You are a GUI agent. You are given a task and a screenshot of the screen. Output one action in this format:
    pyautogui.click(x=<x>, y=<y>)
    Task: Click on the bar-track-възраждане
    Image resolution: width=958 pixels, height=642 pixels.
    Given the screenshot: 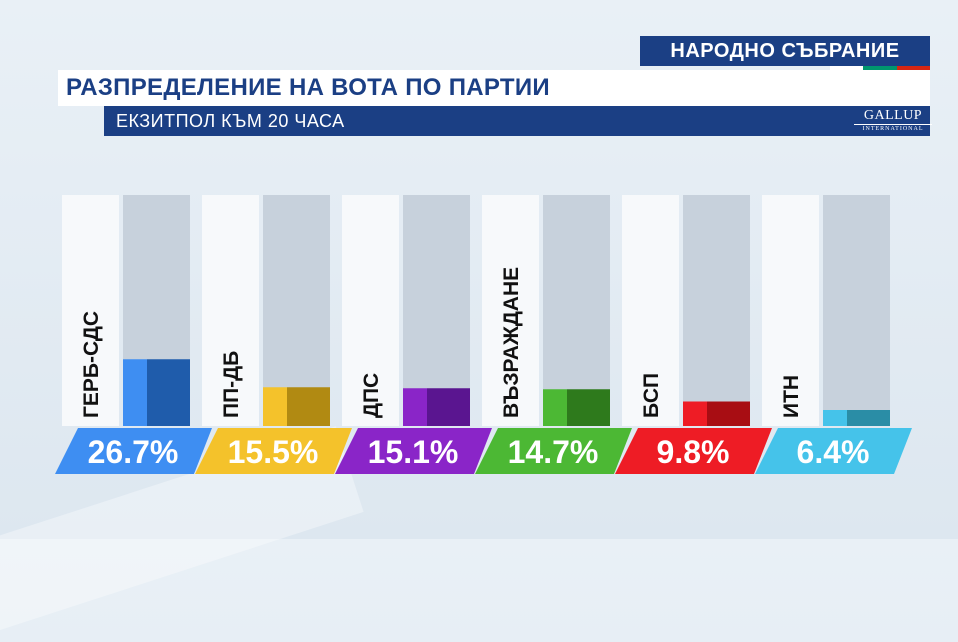 What is the action you would take?
    pyautogui.click(x=576, y=310)
    